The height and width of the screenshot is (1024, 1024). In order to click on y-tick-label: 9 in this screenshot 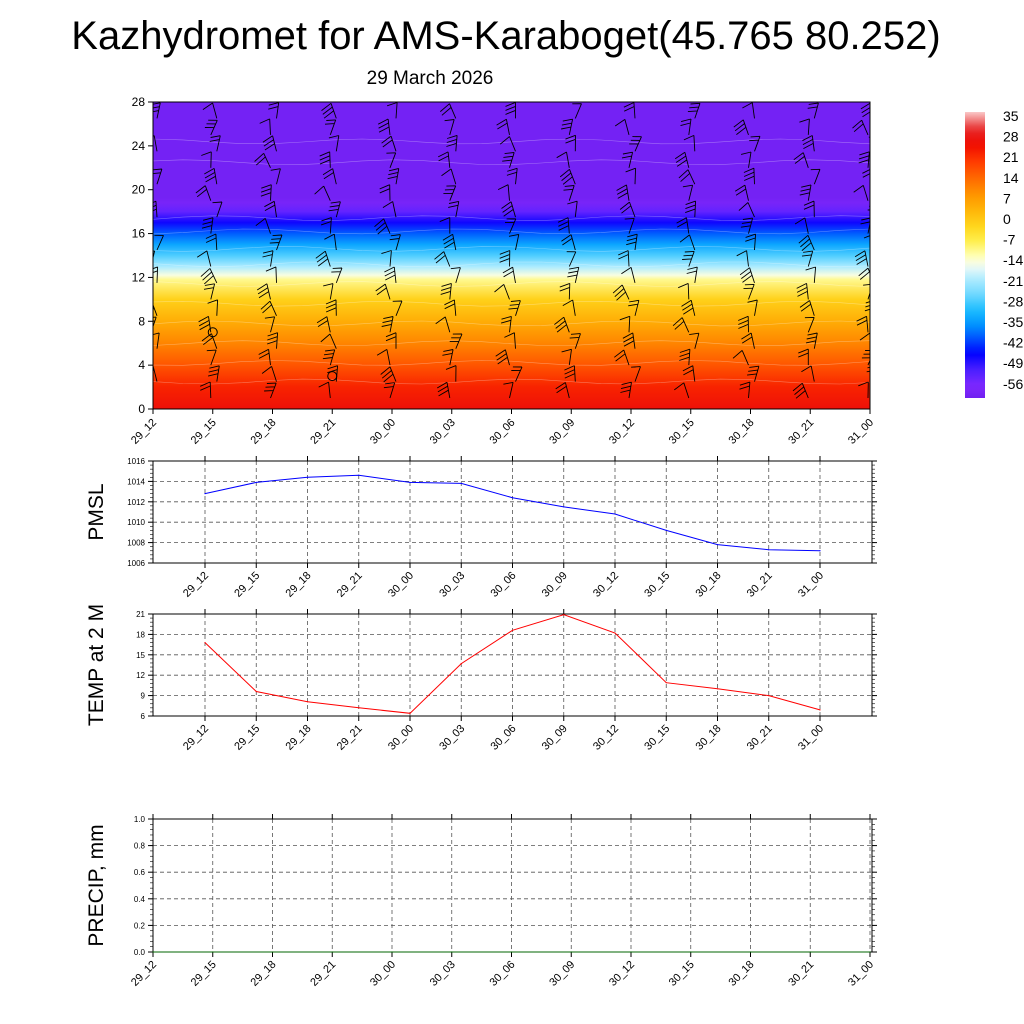, I will do `click(143, 696)`.